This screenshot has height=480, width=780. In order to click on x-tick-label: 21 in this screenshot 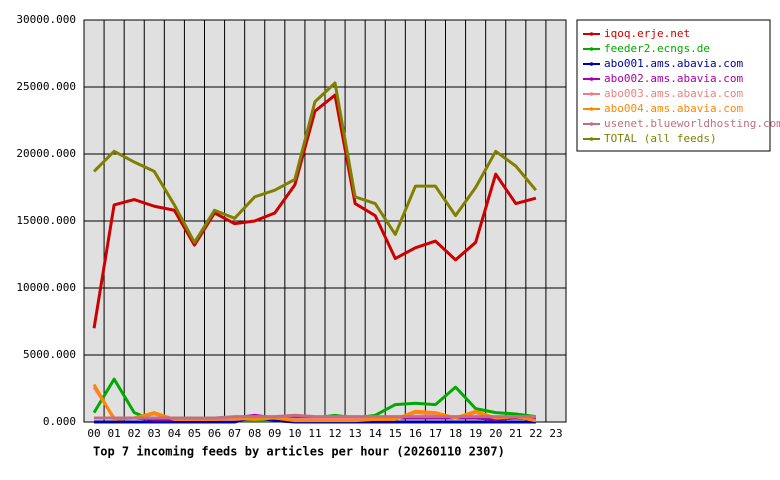, I will do `click(515, 433)`.